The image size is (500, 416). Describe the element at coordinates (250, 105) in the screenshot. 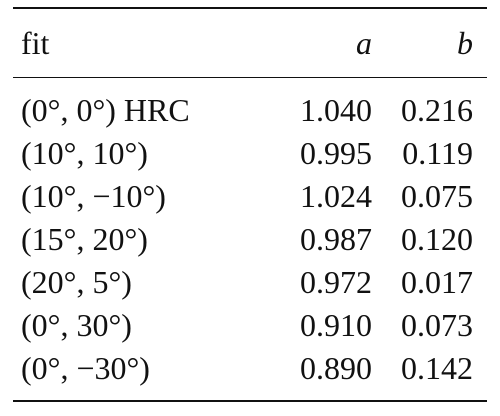

I see `table-row: (0°, 0°) HRC 1.040 0.216` at that location.